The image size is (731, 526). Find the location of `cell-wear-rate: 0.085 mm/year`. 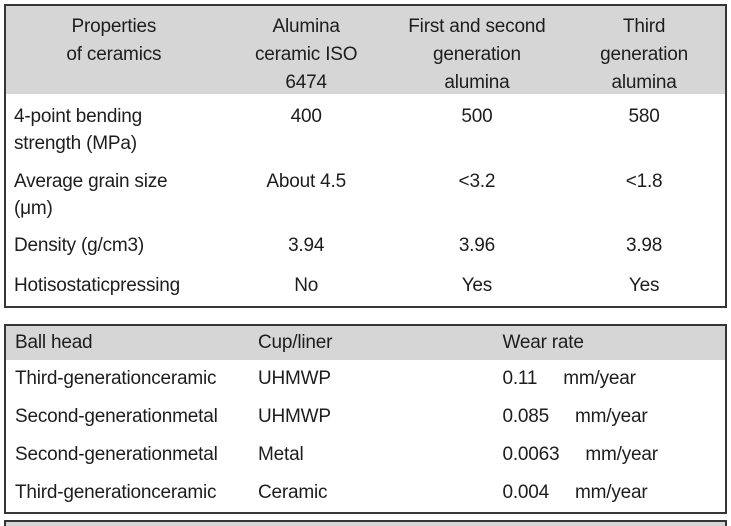

cell-wear-rate: 0.085 mm/year is located at coordinates (609, 417).